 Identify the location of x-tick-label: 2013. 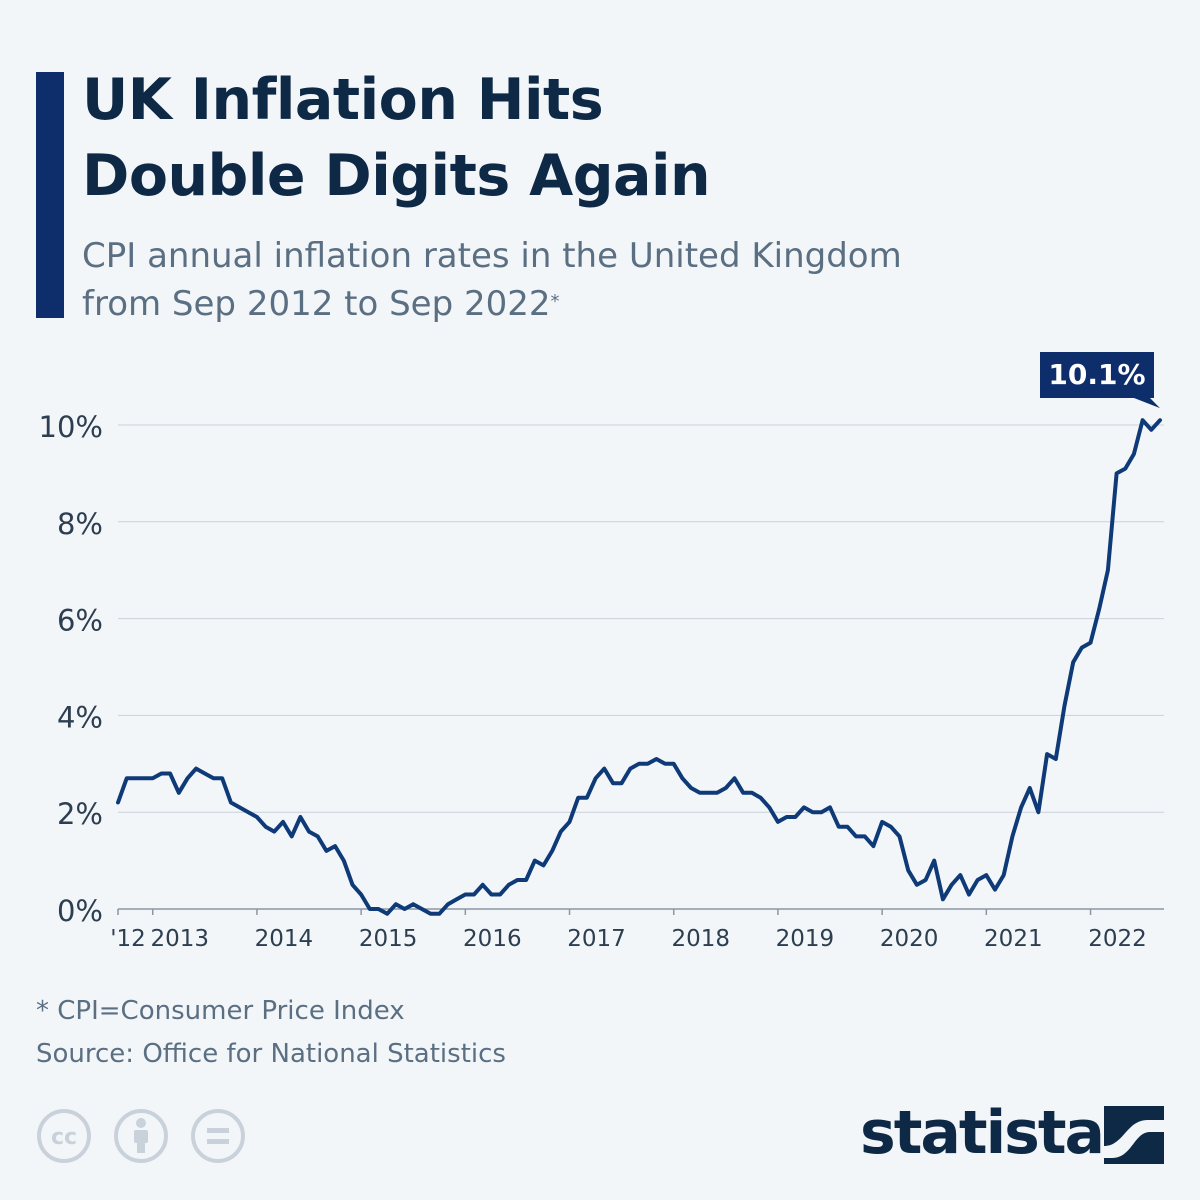
(179, 939).